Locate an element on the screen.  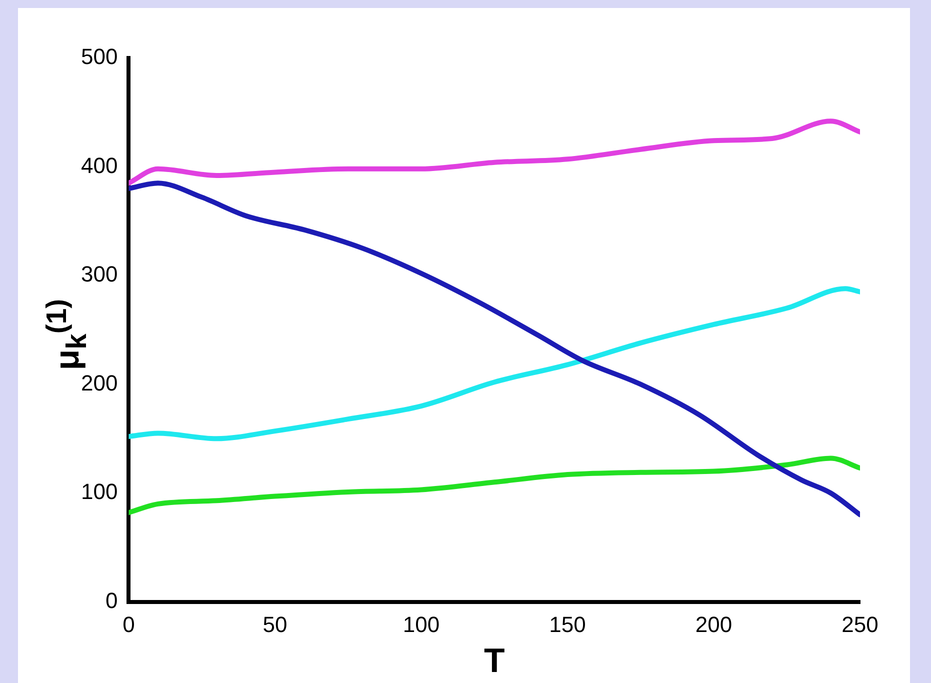
x-axis-title: T is located at coordinates (494, 661).